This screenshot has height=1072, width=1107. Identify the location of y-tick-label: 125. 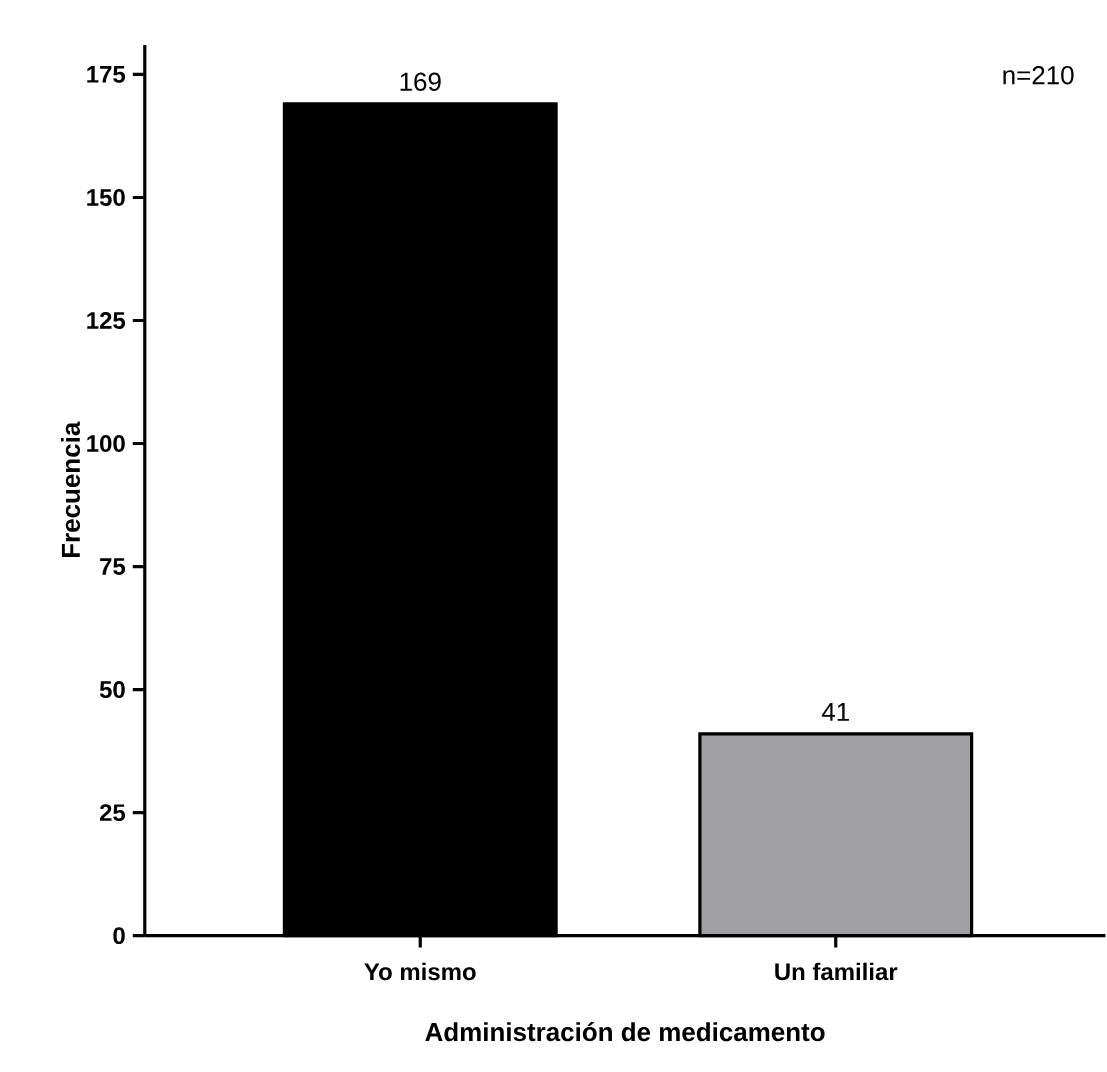
(106, 320).